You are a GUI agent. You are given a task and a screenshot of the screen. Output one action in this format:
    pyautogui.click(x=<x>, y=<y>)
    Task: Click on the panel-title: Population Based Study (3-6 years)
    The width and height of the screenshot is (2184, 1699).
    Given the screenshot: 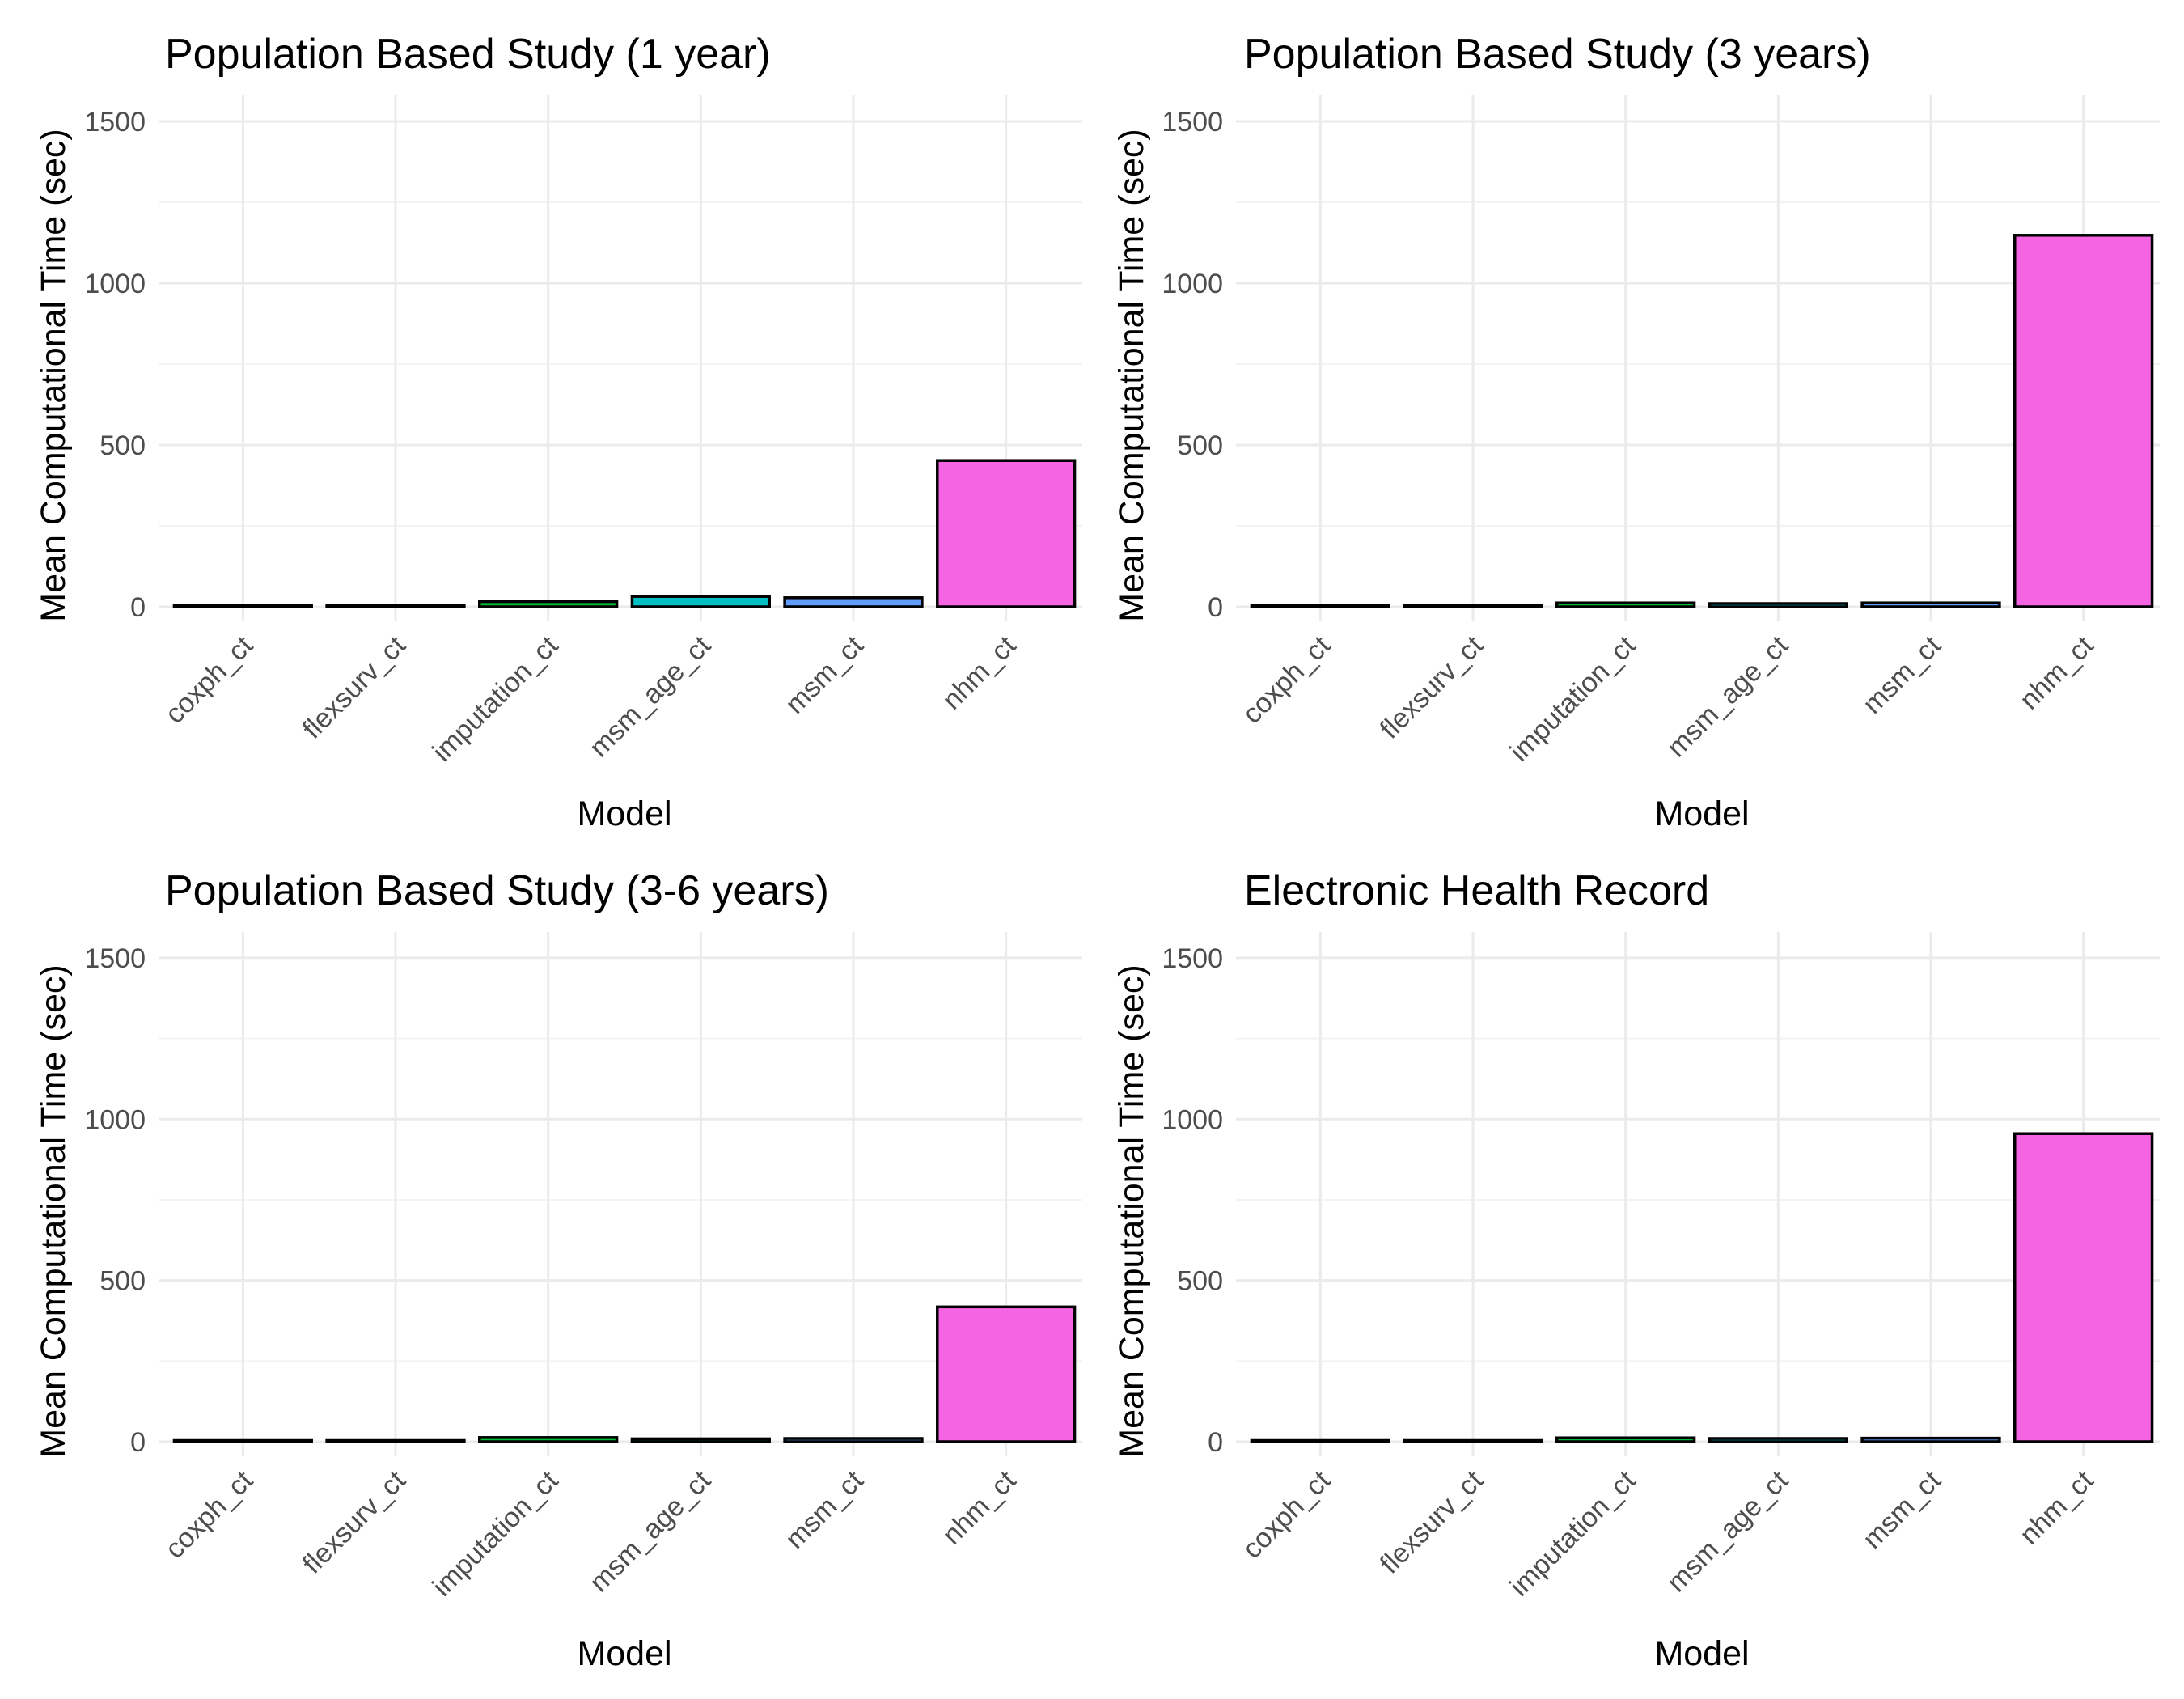 What is the action you would take?
    pyautogui.click(x=497, y=890)
    